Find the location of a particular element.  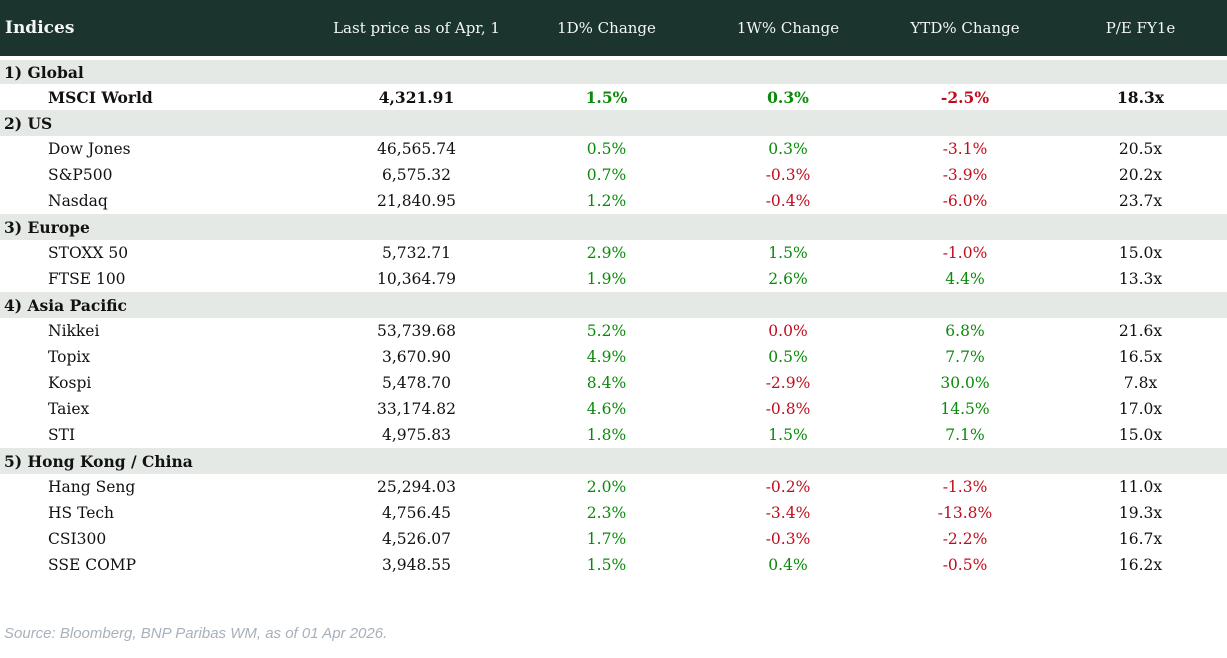

change-1d: 4.9% is located at coordinates (606, 357).